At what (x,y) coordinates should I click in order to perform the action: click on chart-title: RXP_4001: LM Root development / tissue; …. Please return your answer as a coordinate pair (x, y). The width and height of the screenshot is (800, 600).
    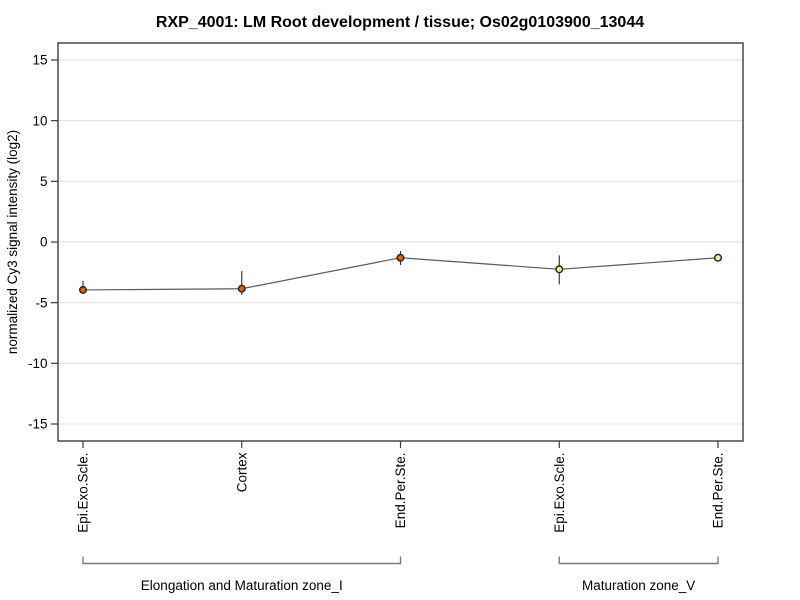
    Looking at the image, I should click on (400, 22).